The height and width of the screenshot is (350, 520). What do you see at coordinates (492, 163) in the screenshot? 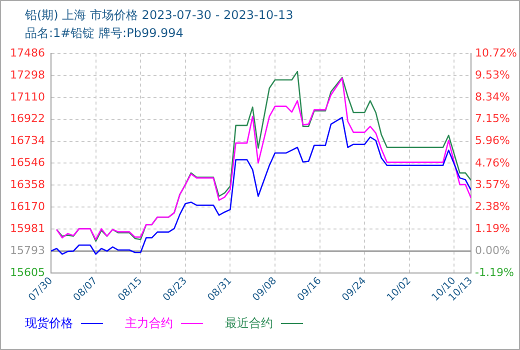
I see `y2-tick-label: 4.76%` at bounding box center [492, 163].